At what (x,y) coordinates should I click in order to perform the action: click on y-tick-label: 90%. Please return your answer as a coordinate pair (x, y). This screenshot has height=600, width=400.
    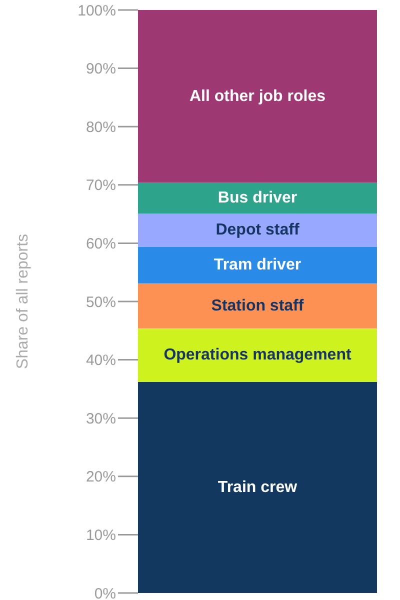
    Looking at the image, I should click on (101, 69).